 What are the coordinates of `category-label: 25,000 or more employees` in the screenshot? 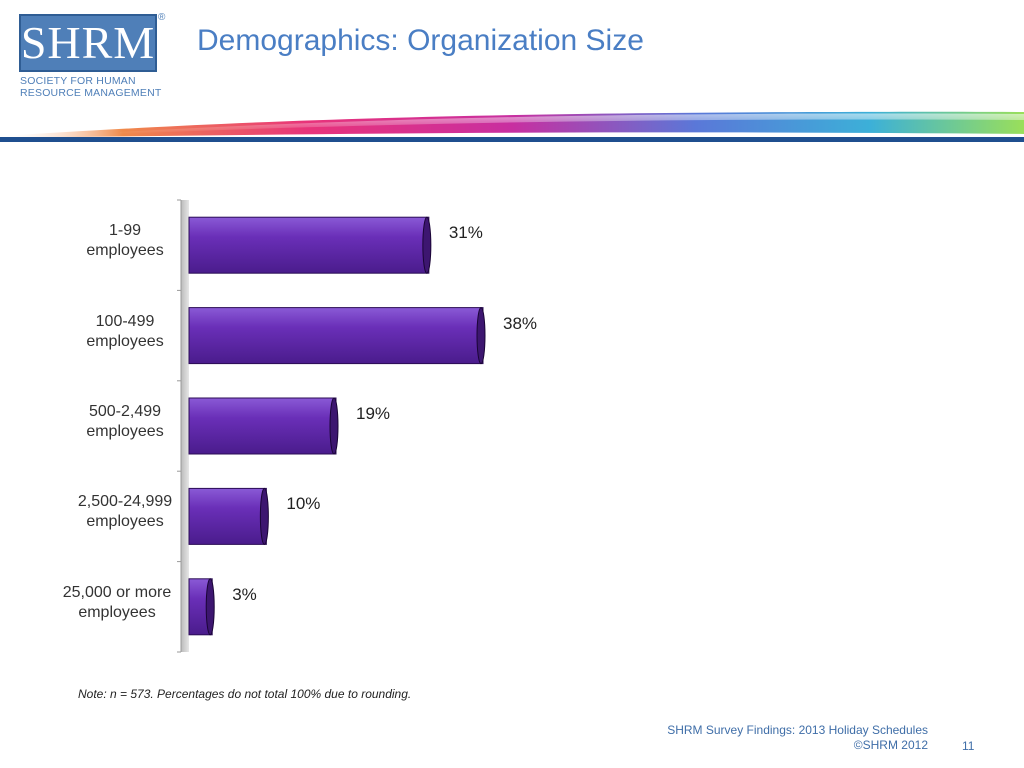 It's located at (117, 603).